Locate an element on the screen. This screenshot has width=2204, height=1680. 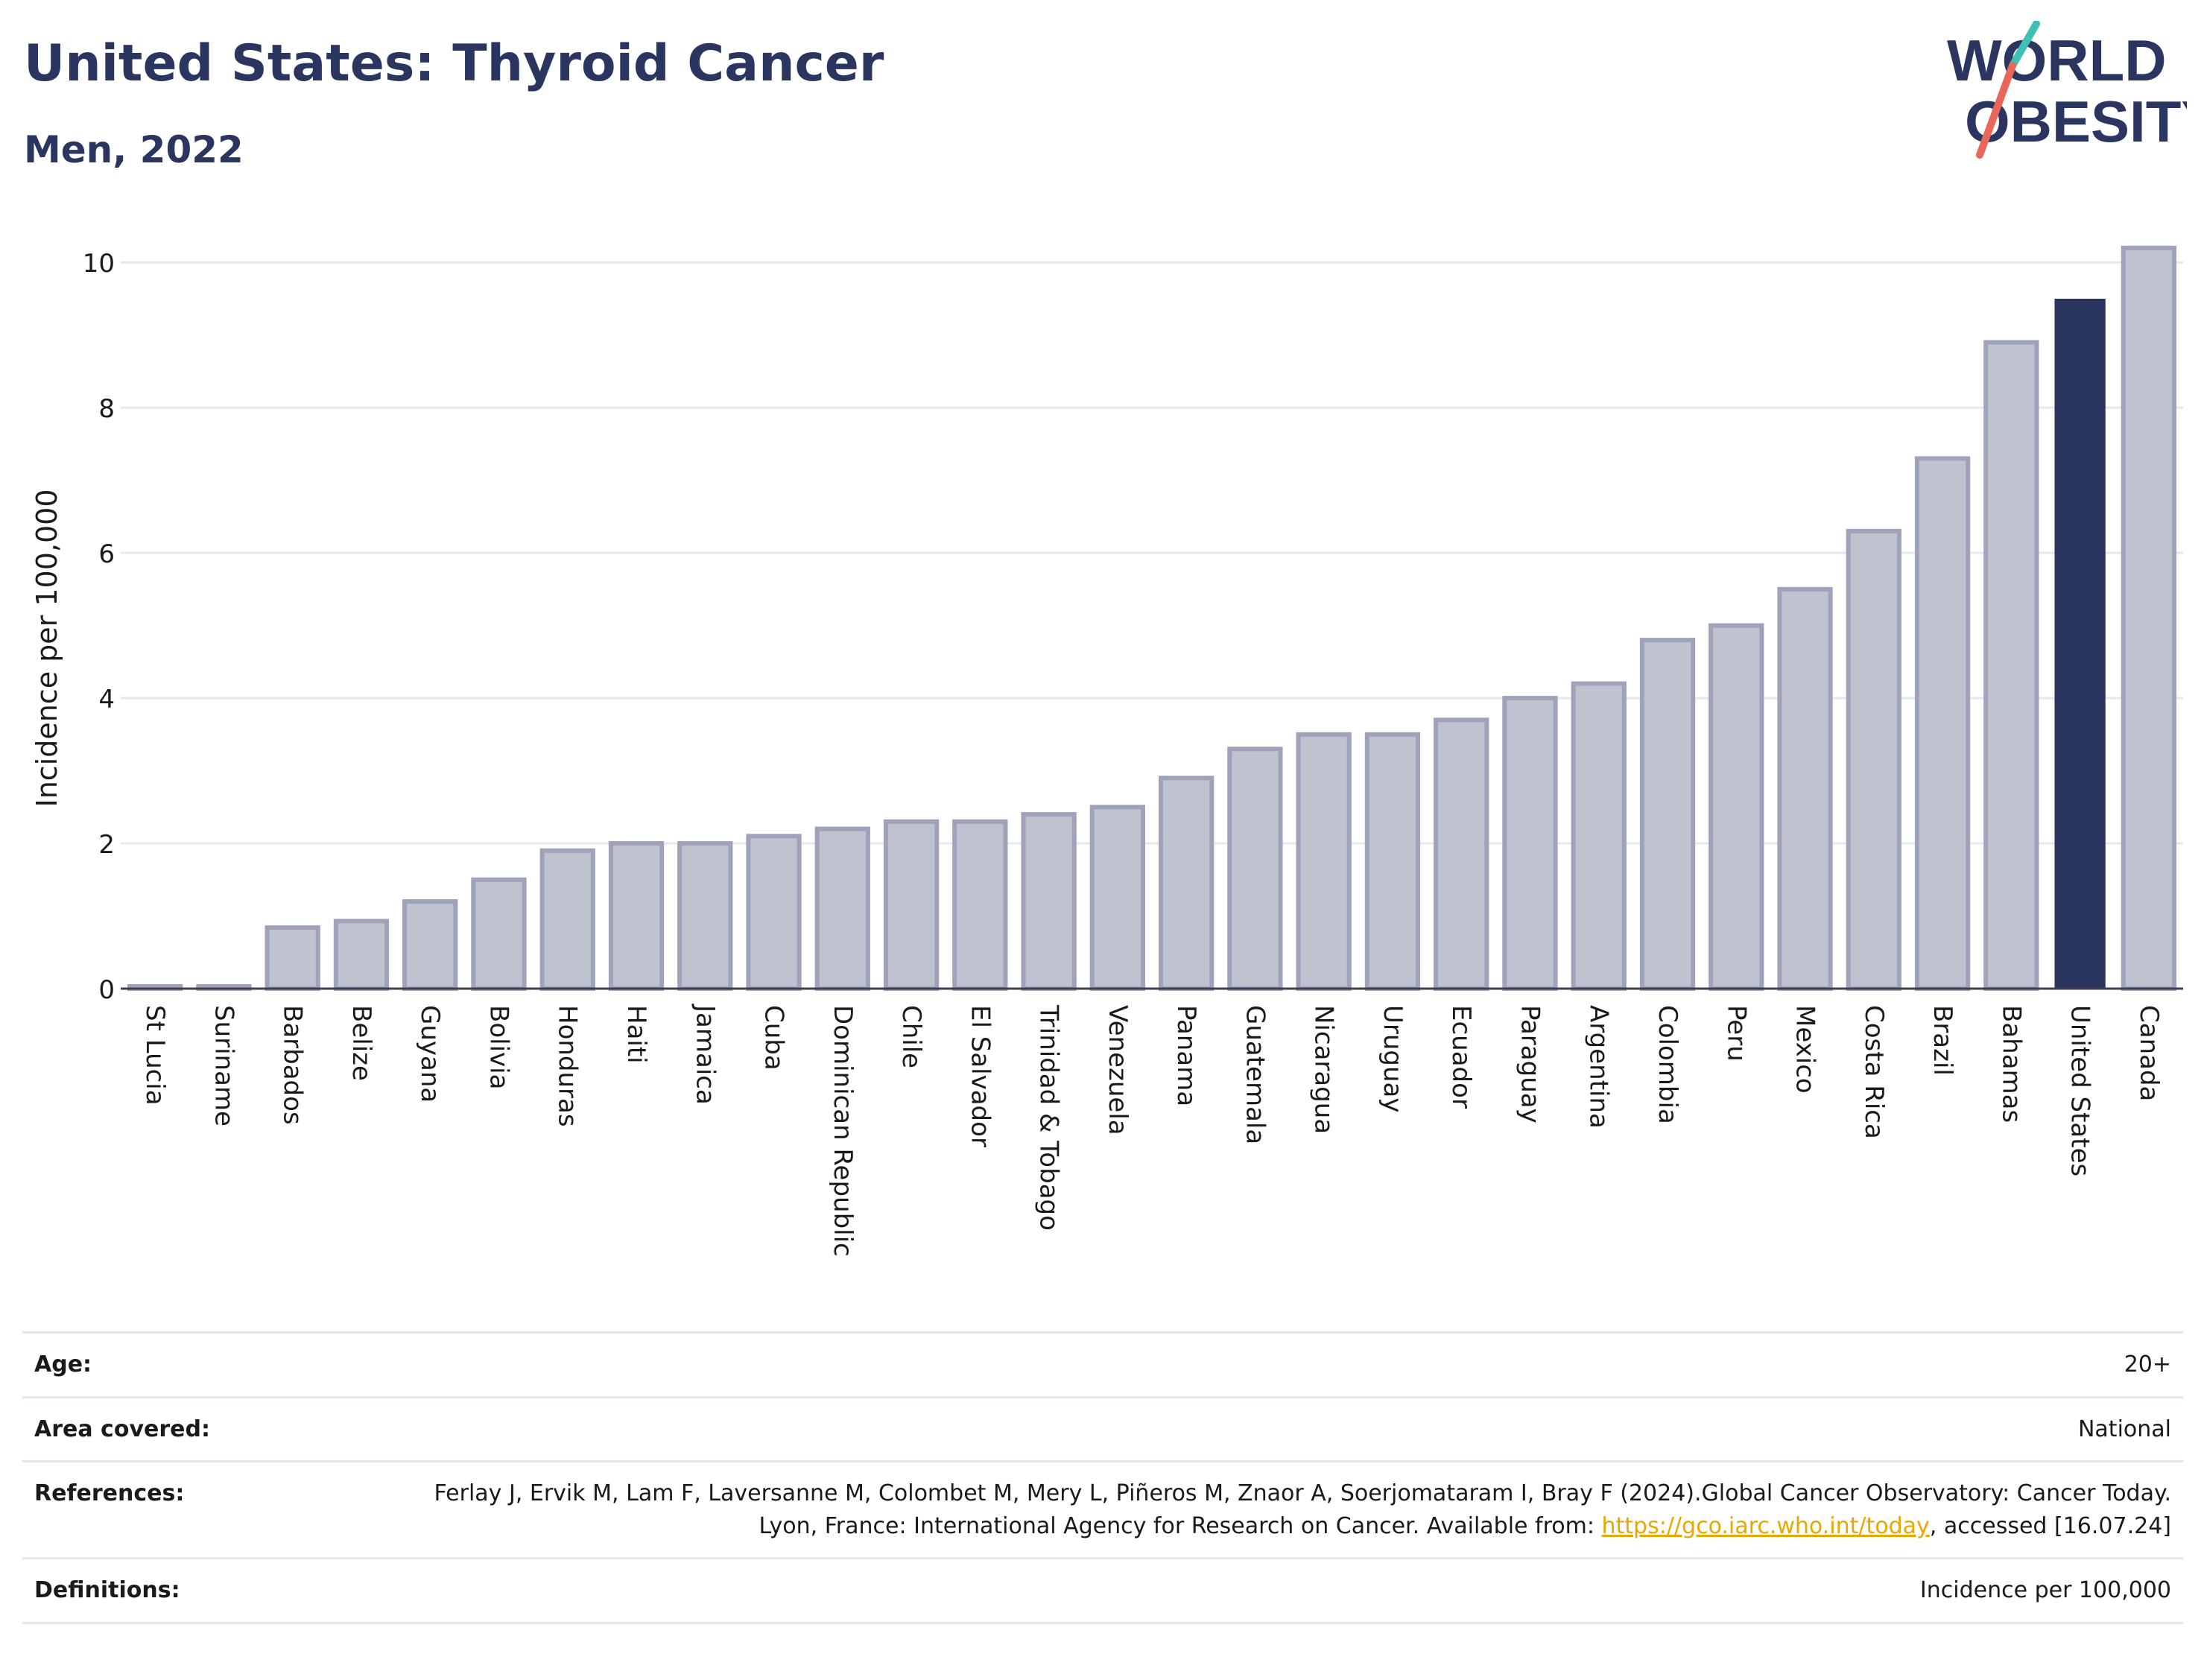
definitions-label: Definitions: is located at coordinates (190, 1590).